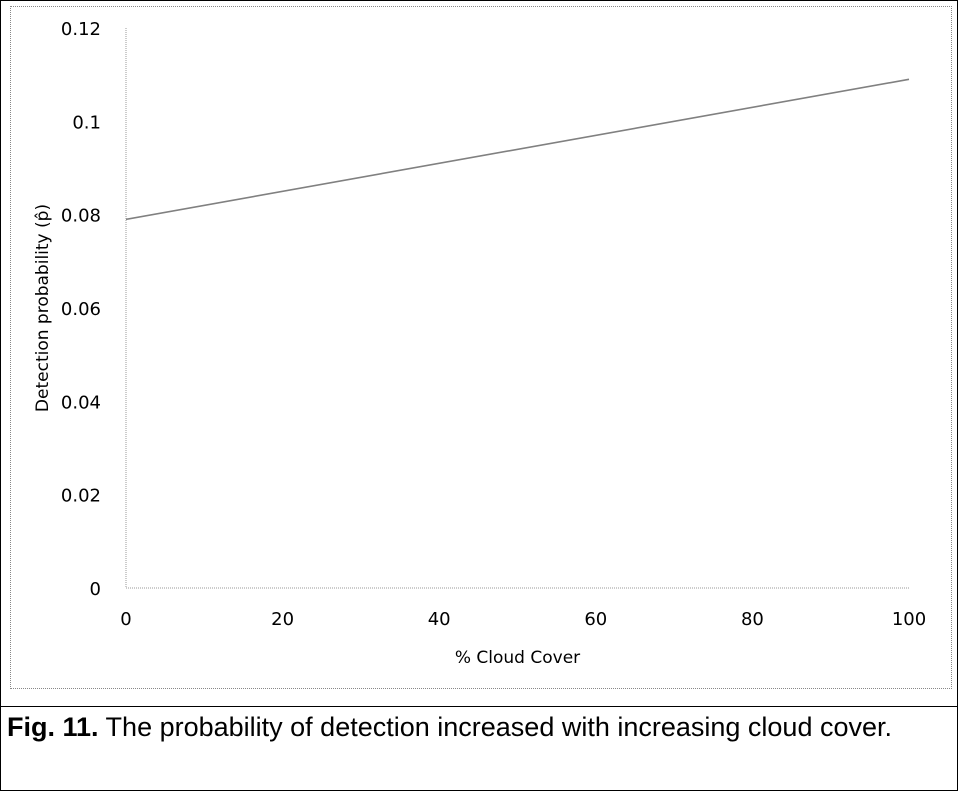 The image size is (958, 791). What do you see at coordinates (86, 122) in the screenshot?
I see `y-tick-label: 0.1` at bounding box center [86, 122].